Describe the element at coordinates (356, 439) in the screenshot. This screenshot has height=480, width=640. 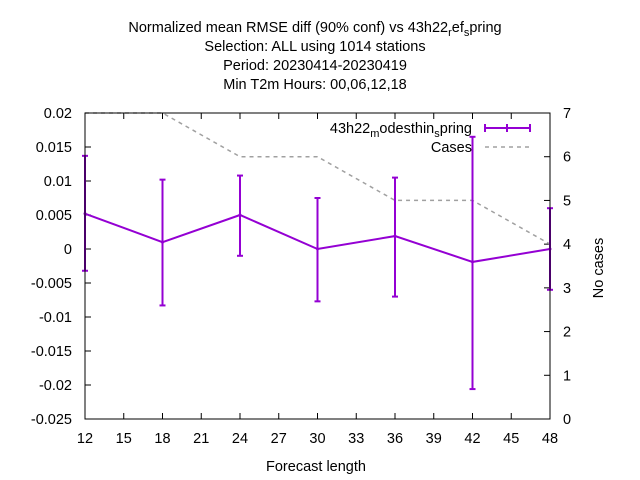
I see `x-tick-label: 33` at that location.